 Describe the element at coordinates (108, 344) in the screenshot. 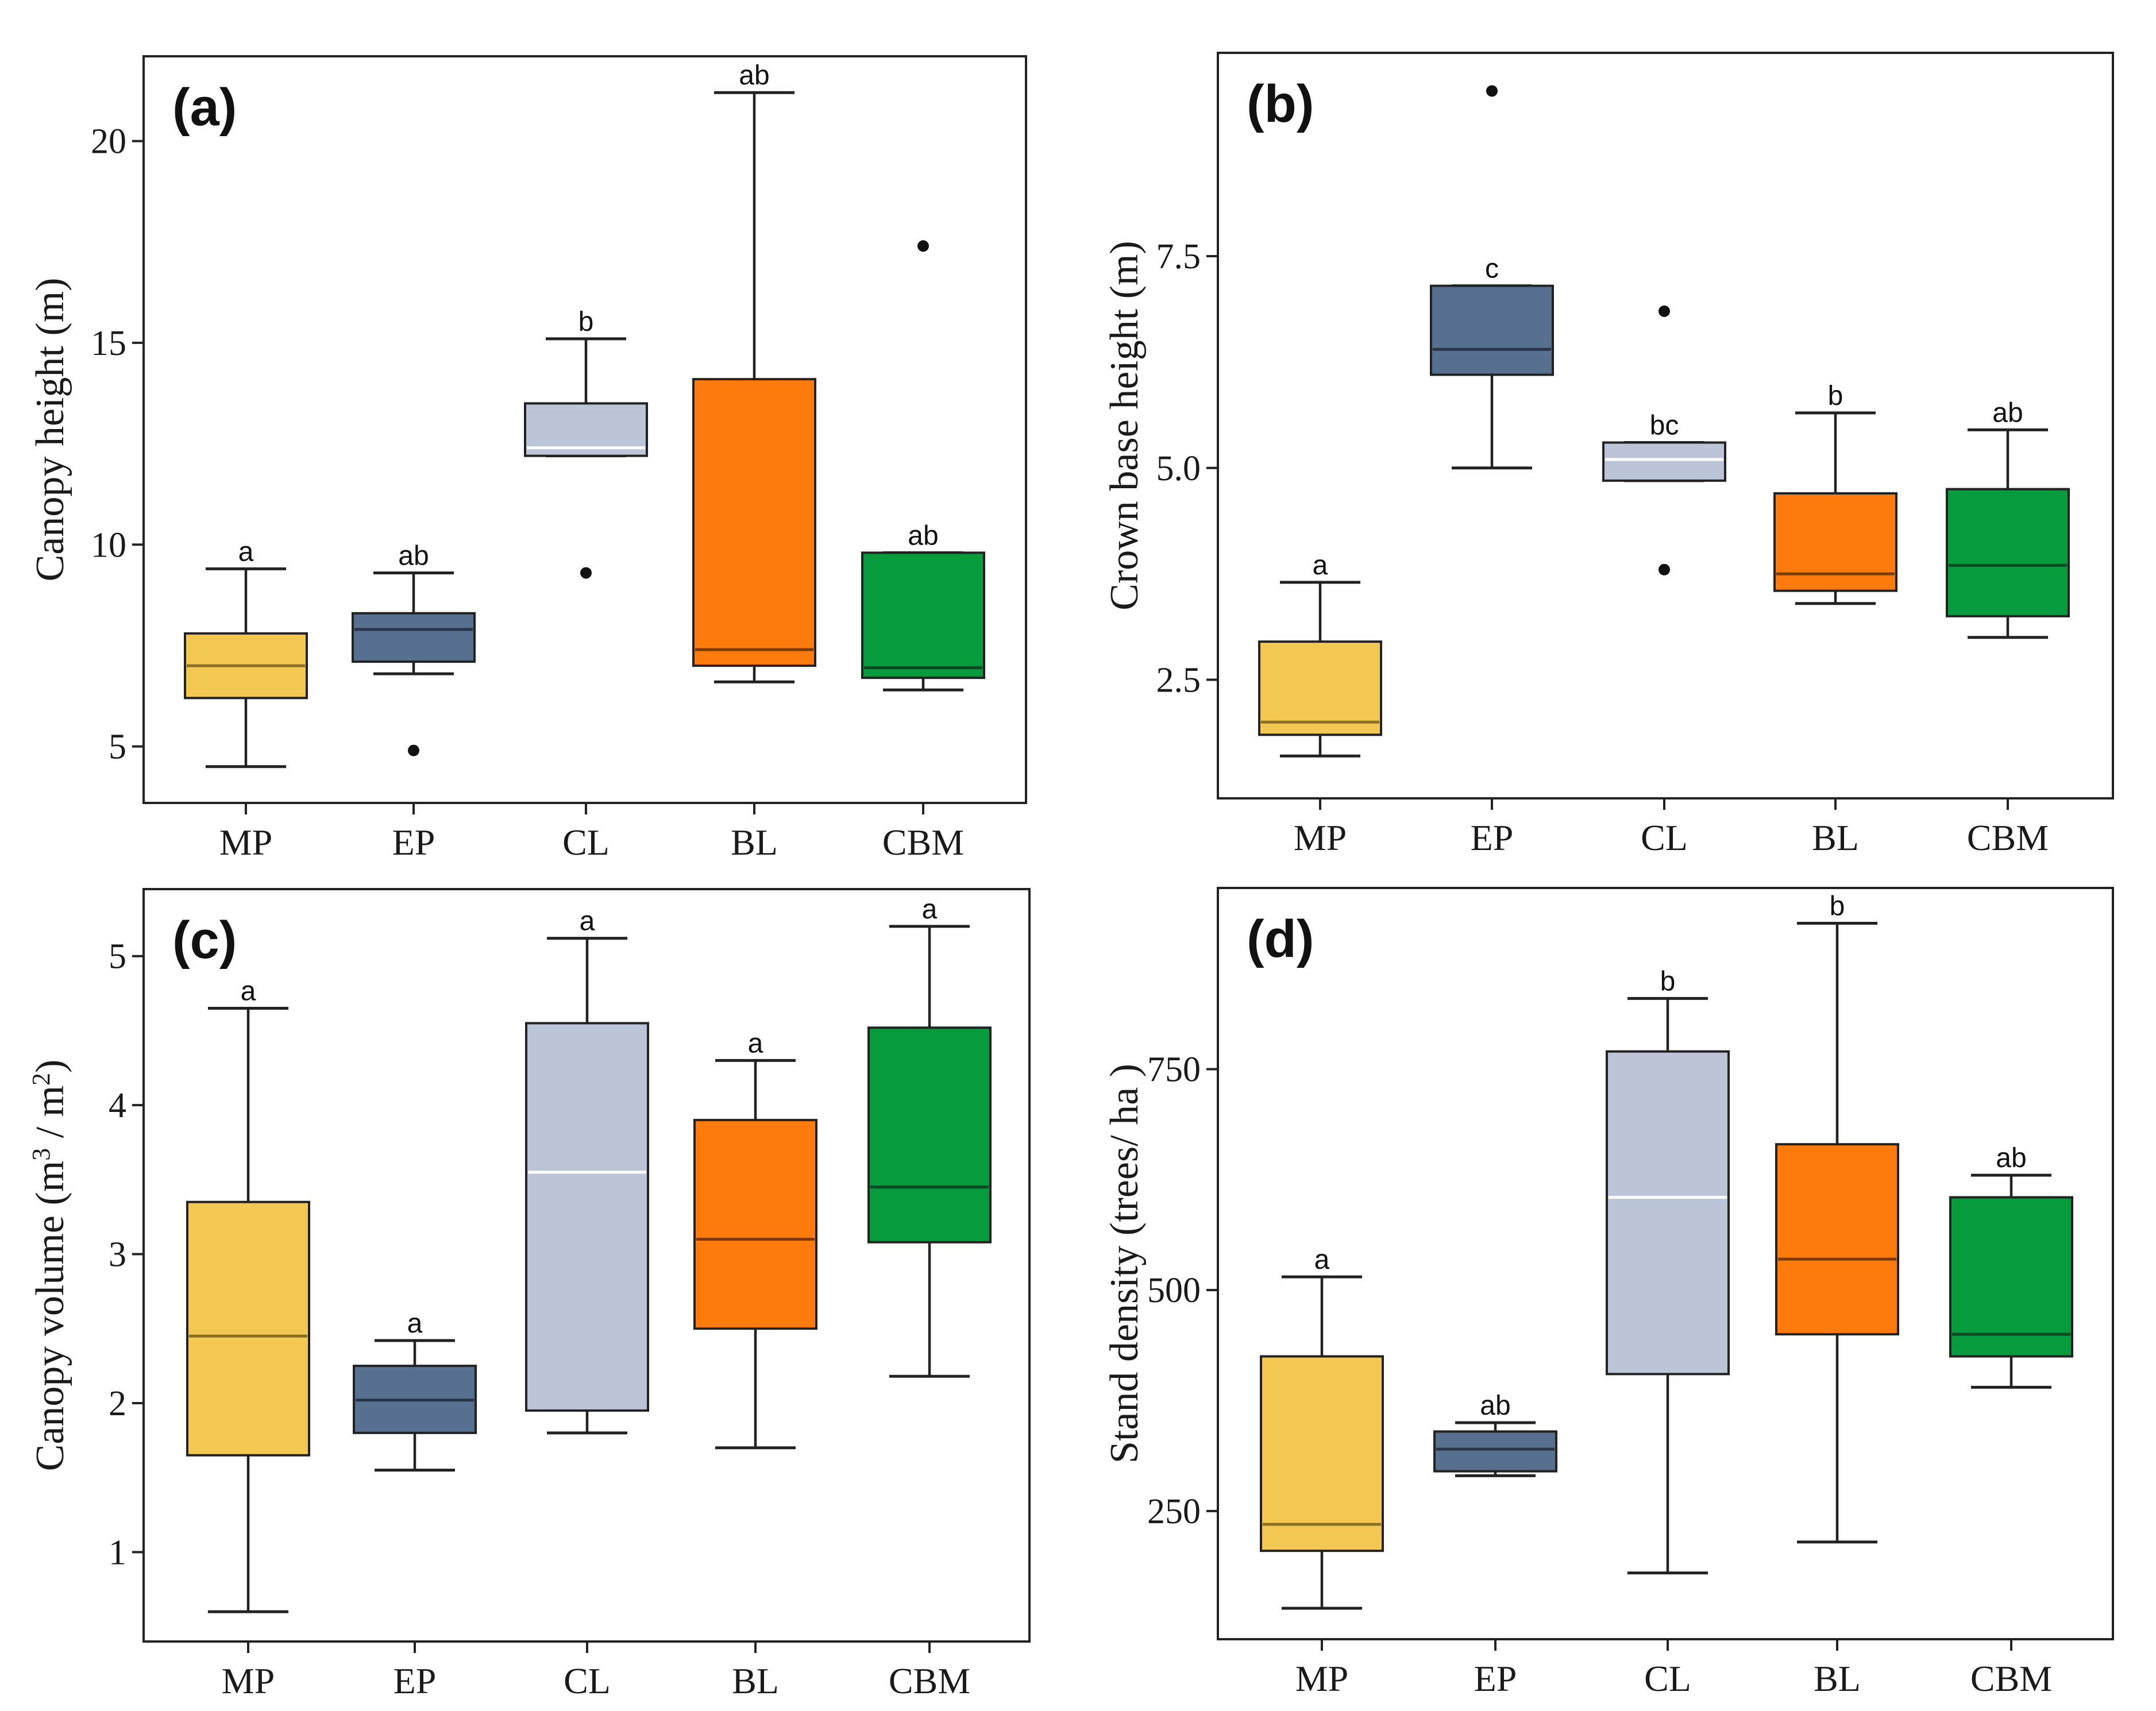

I see `y-tick-label-a-2: 15` at that location.